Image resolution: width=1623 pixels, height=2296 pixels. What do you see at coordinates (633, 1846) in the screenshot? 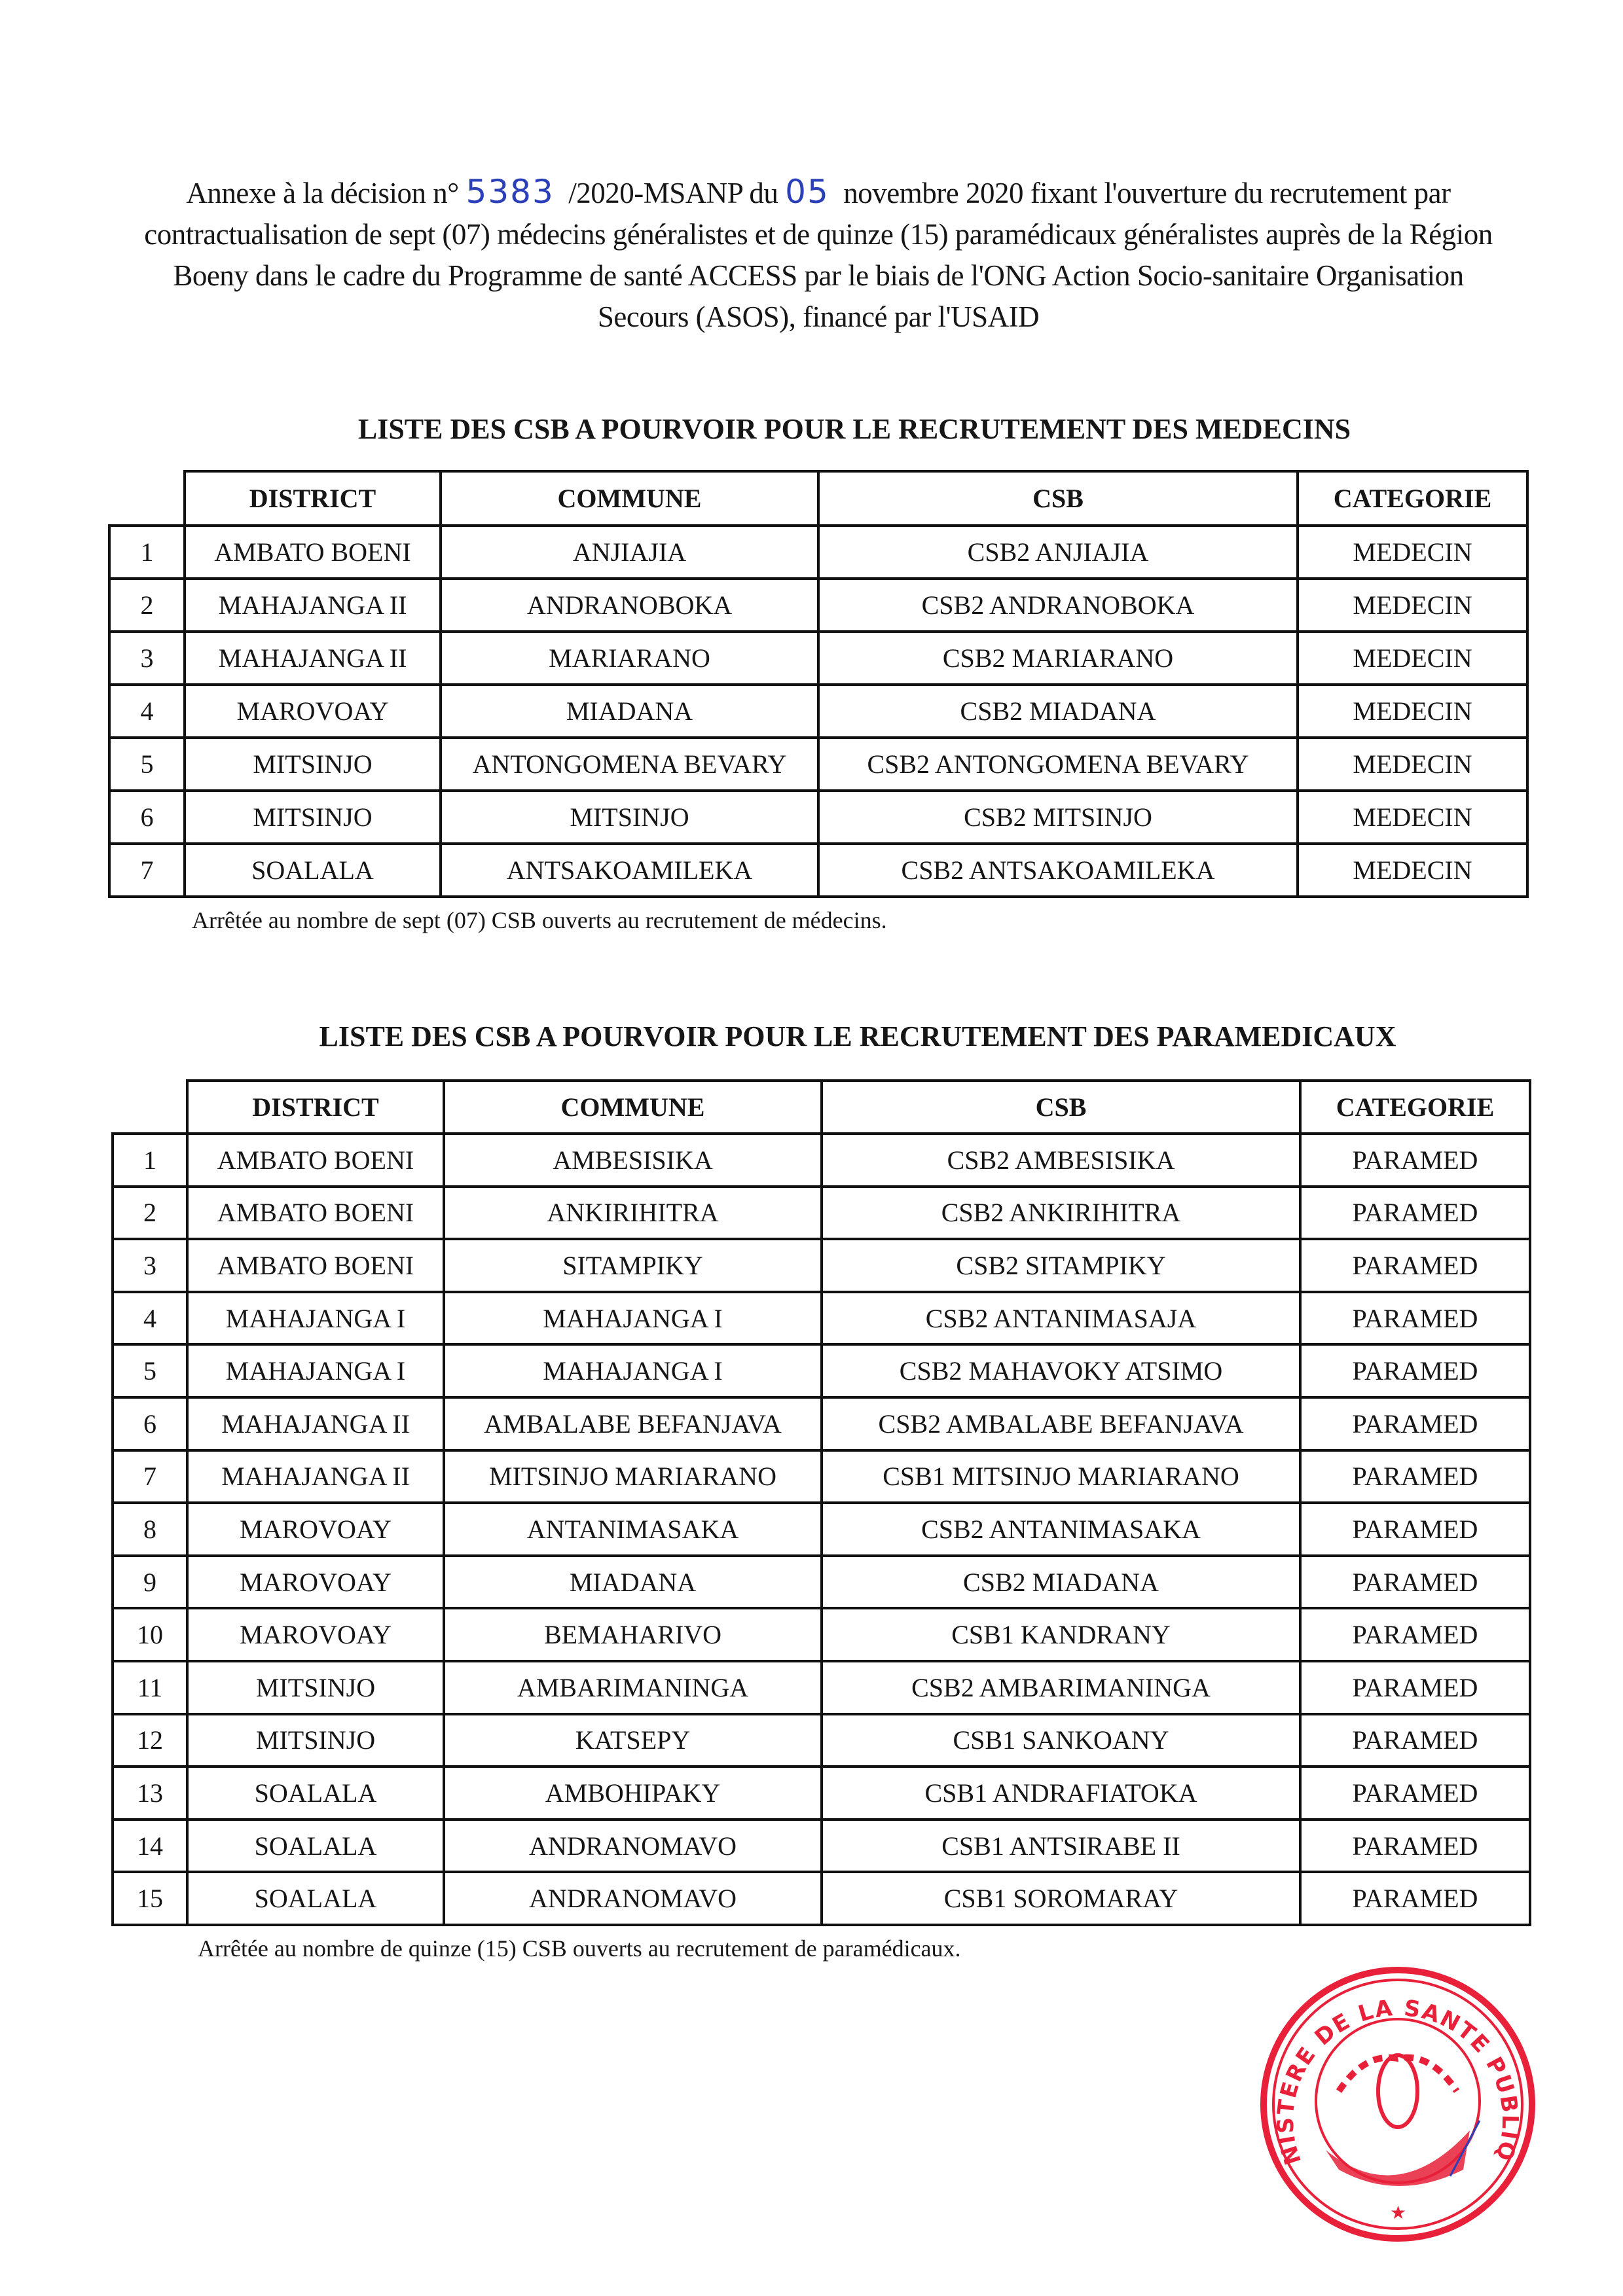
I see `commune-cell: ANDRANOMAVO` at bounding box center [633, 1846].